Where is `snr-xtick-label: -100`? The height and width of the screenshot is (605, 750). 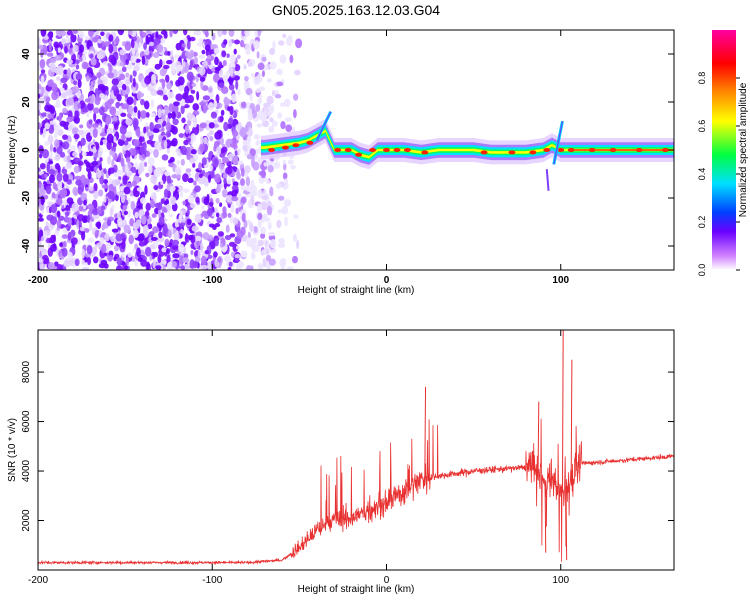 snr-xtick-label: -100 is located at coordinates (212, 580).